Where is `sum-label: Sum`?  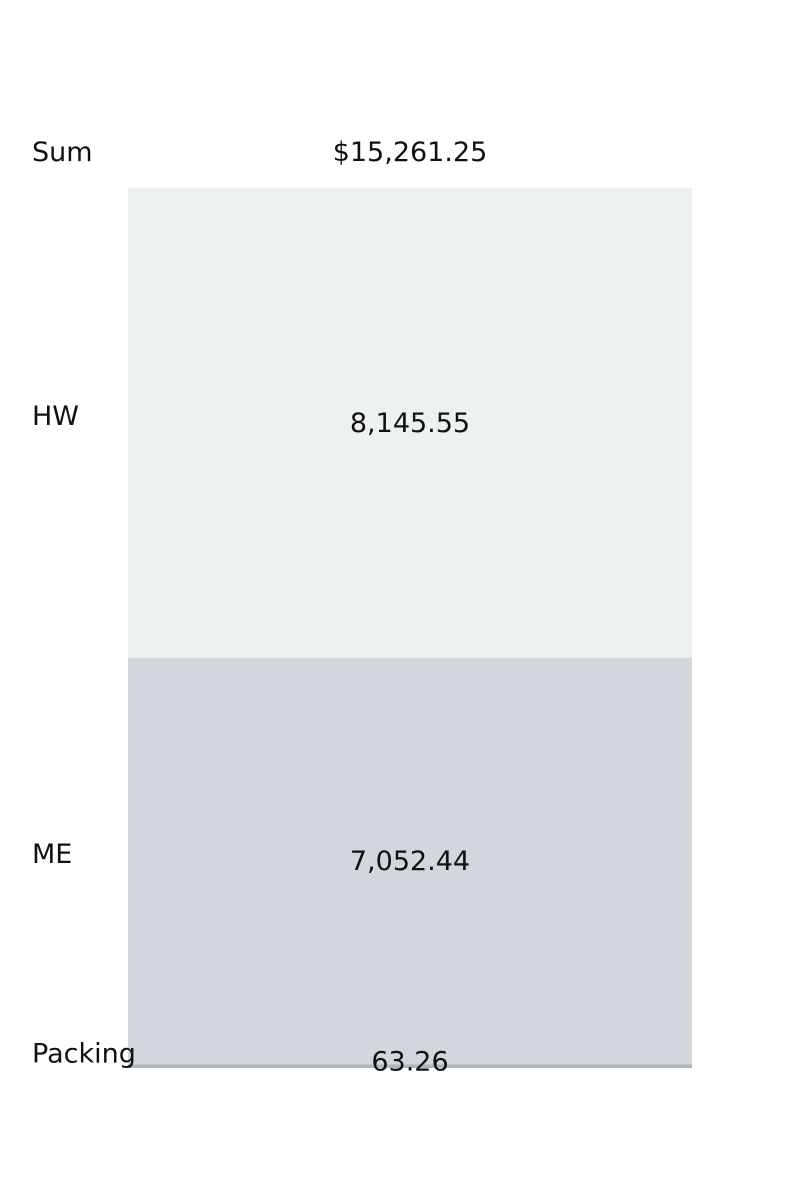 sum-label: Sum is located at coordinates (62, 152).